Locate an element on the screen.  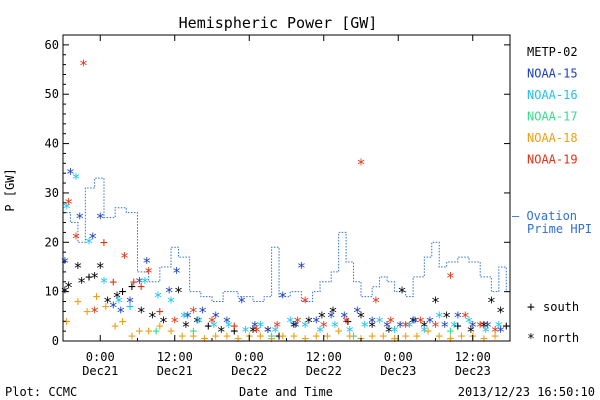
x-tick-date: Dec21 is located at coordinates (175, 371).